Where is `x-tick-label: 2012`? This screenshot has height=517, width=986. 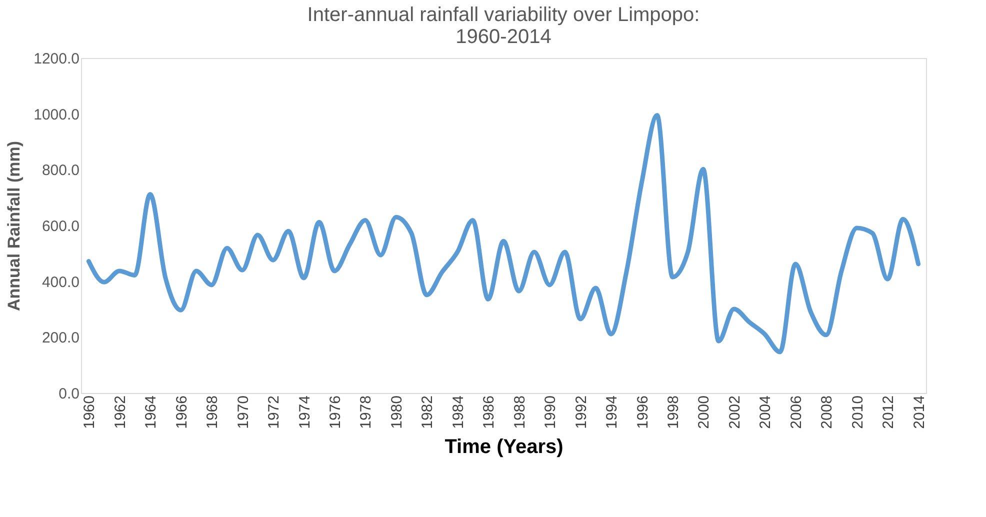 x-tick-label: 2012 is located at coordinates (889, 412).